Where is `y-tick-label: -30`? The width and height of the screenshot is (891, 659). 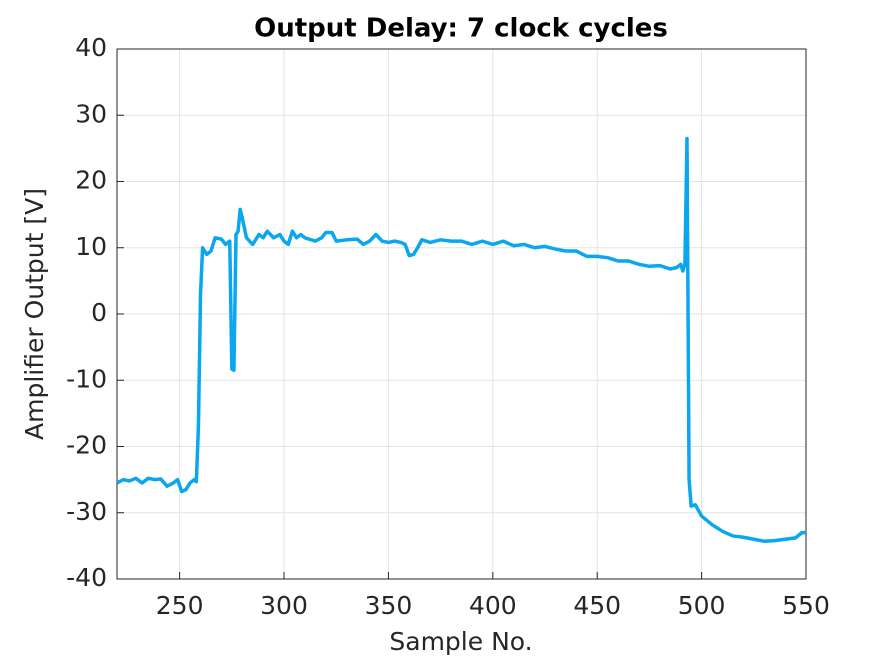 y-tick-label: -30 is located at coordinates (86, 511).